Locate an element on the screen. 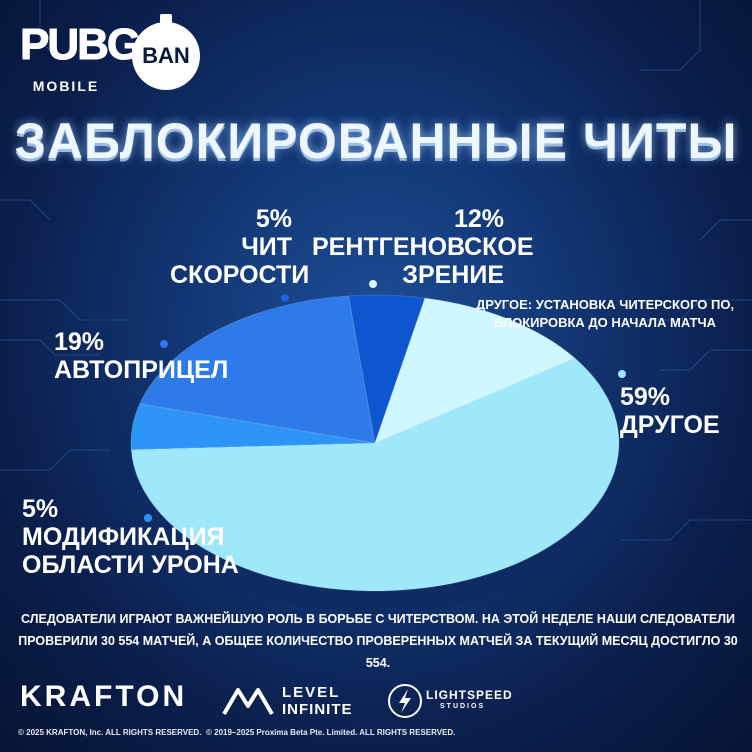 This screenshot has height=752, width=752. label-aim: 19% АВТОПРИЦЕЛ is located at coordinates (141, 356).